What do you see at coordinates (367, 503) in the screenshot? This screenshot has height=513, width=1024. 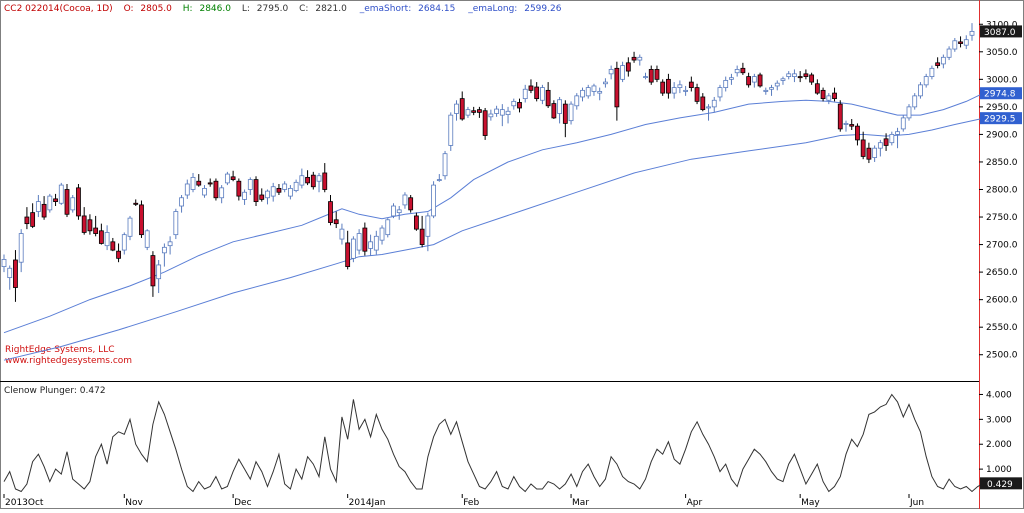 I see `time-tick-label: 2014Jan` at bounding box center [367, 503].